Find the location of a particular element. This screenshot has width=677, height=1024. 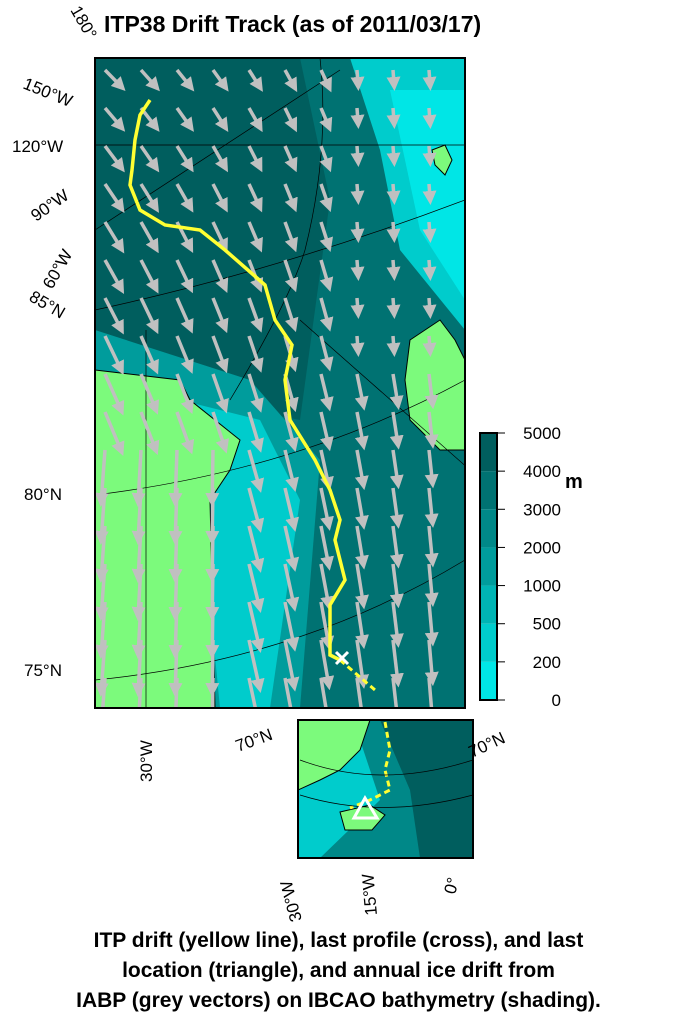

lat-label-80n: 80°N is located at coordinates (43, 494).